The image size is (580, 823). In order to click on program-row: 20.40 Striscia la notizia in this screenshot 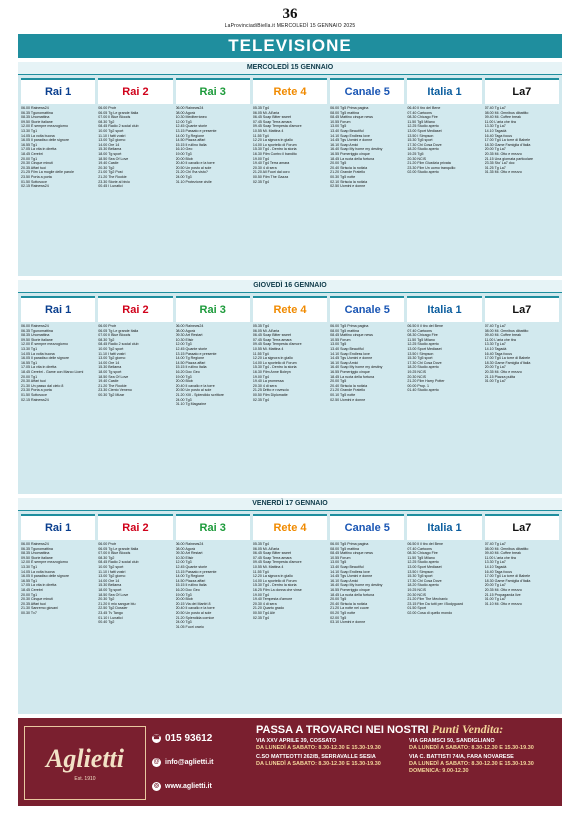, I will do `click(349, 167)`.